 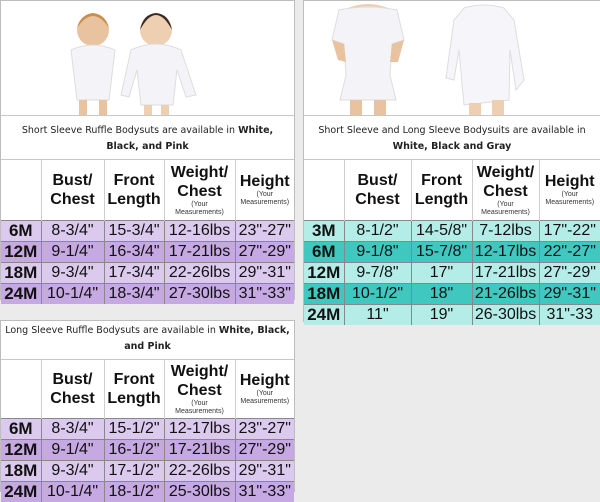 What do you see at coordinates (441, 272) in the screenshot?
I see `length-cell: 17"` at bounding box center [441, 272].